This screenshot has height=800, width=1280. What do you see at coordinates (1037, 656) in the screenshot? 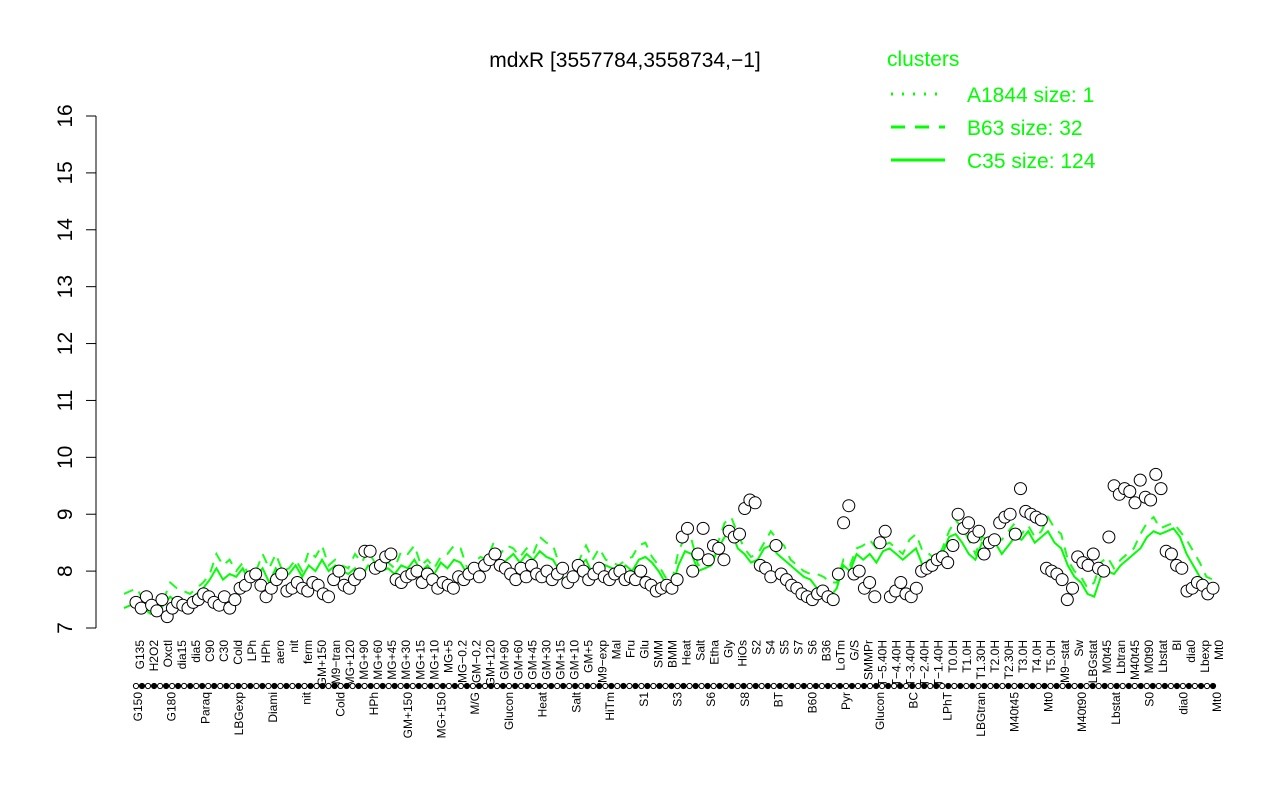
I see `x-tick-label: T4.0H` at bounding box center [1037, 656].